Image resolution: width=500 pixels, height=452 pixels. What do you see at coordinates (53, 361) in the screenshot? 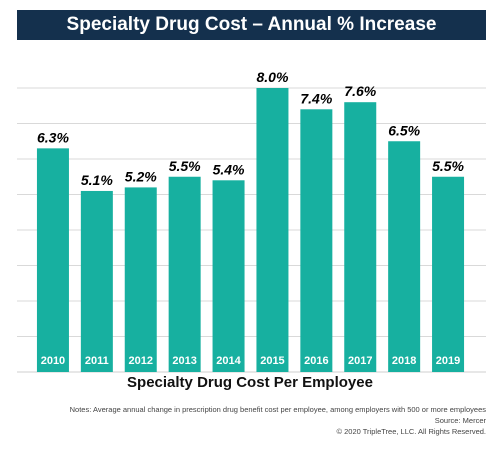
I see `category-label-2010: 2010` at bounding box center [53, 361].